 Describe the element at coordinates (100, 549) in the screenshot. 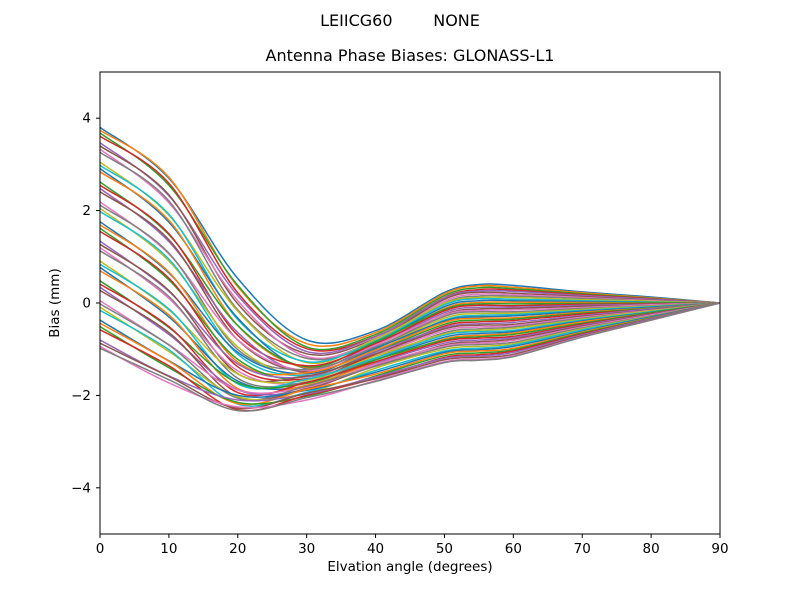

I see `x-tick-label: 0` at that location.